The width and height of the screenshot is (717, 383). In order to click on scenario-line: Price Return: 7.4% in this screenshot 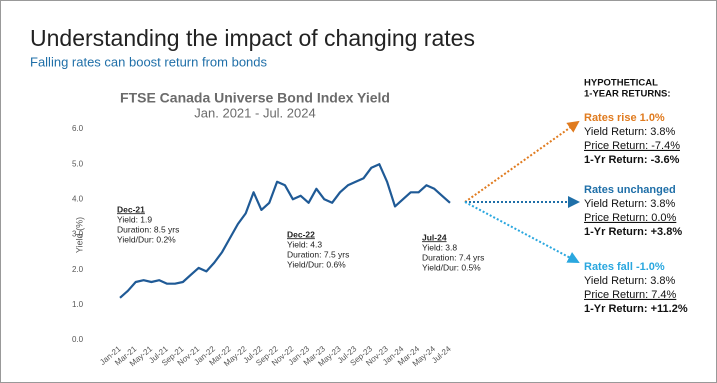, I will do `click(630, 295)`.